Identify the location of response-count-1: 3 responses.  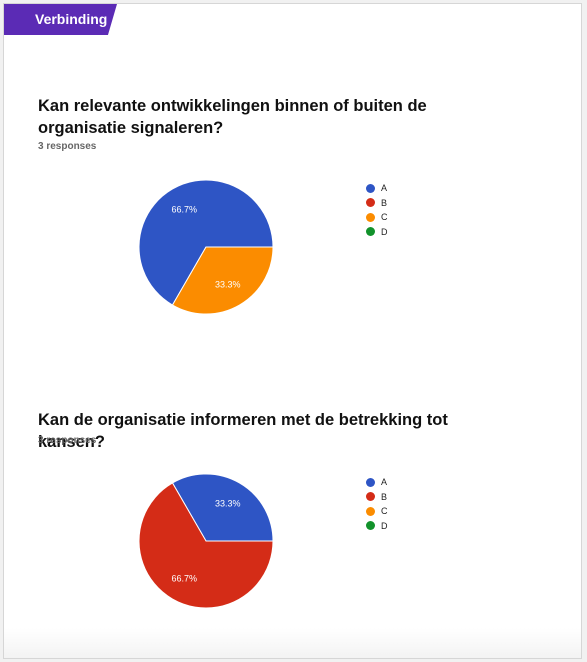
(67, 146).